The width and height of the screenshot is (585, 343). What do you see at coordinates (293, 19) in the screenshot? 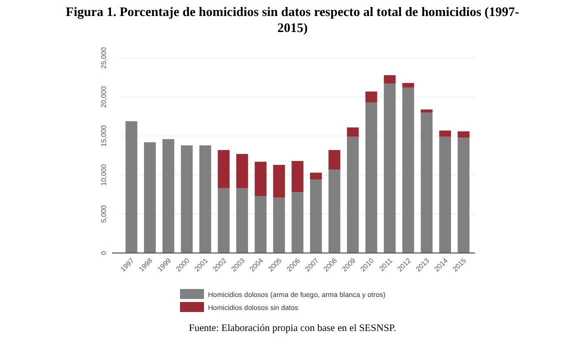
I see `chart-title: Figura 1. Porcentaje de homicidios sin datos respecto al total de homicidios (1997-2015)` at bounding box center [293, 19].